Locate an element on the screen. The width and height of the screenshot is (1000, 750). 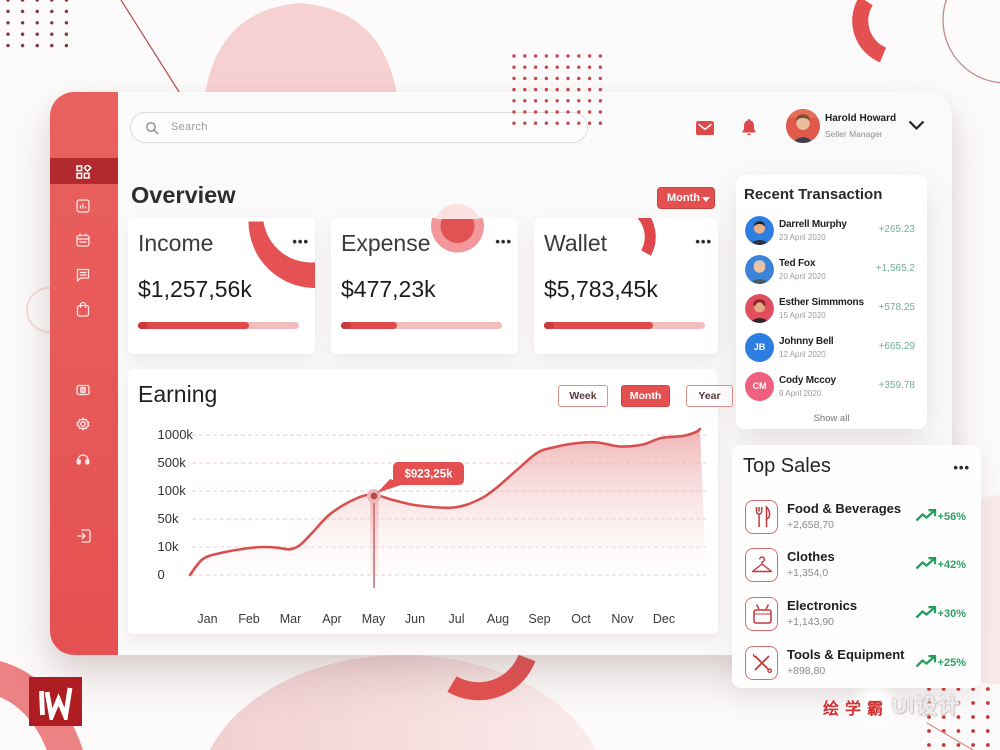
svg-text: 10k is located at coordinates (168, 546).